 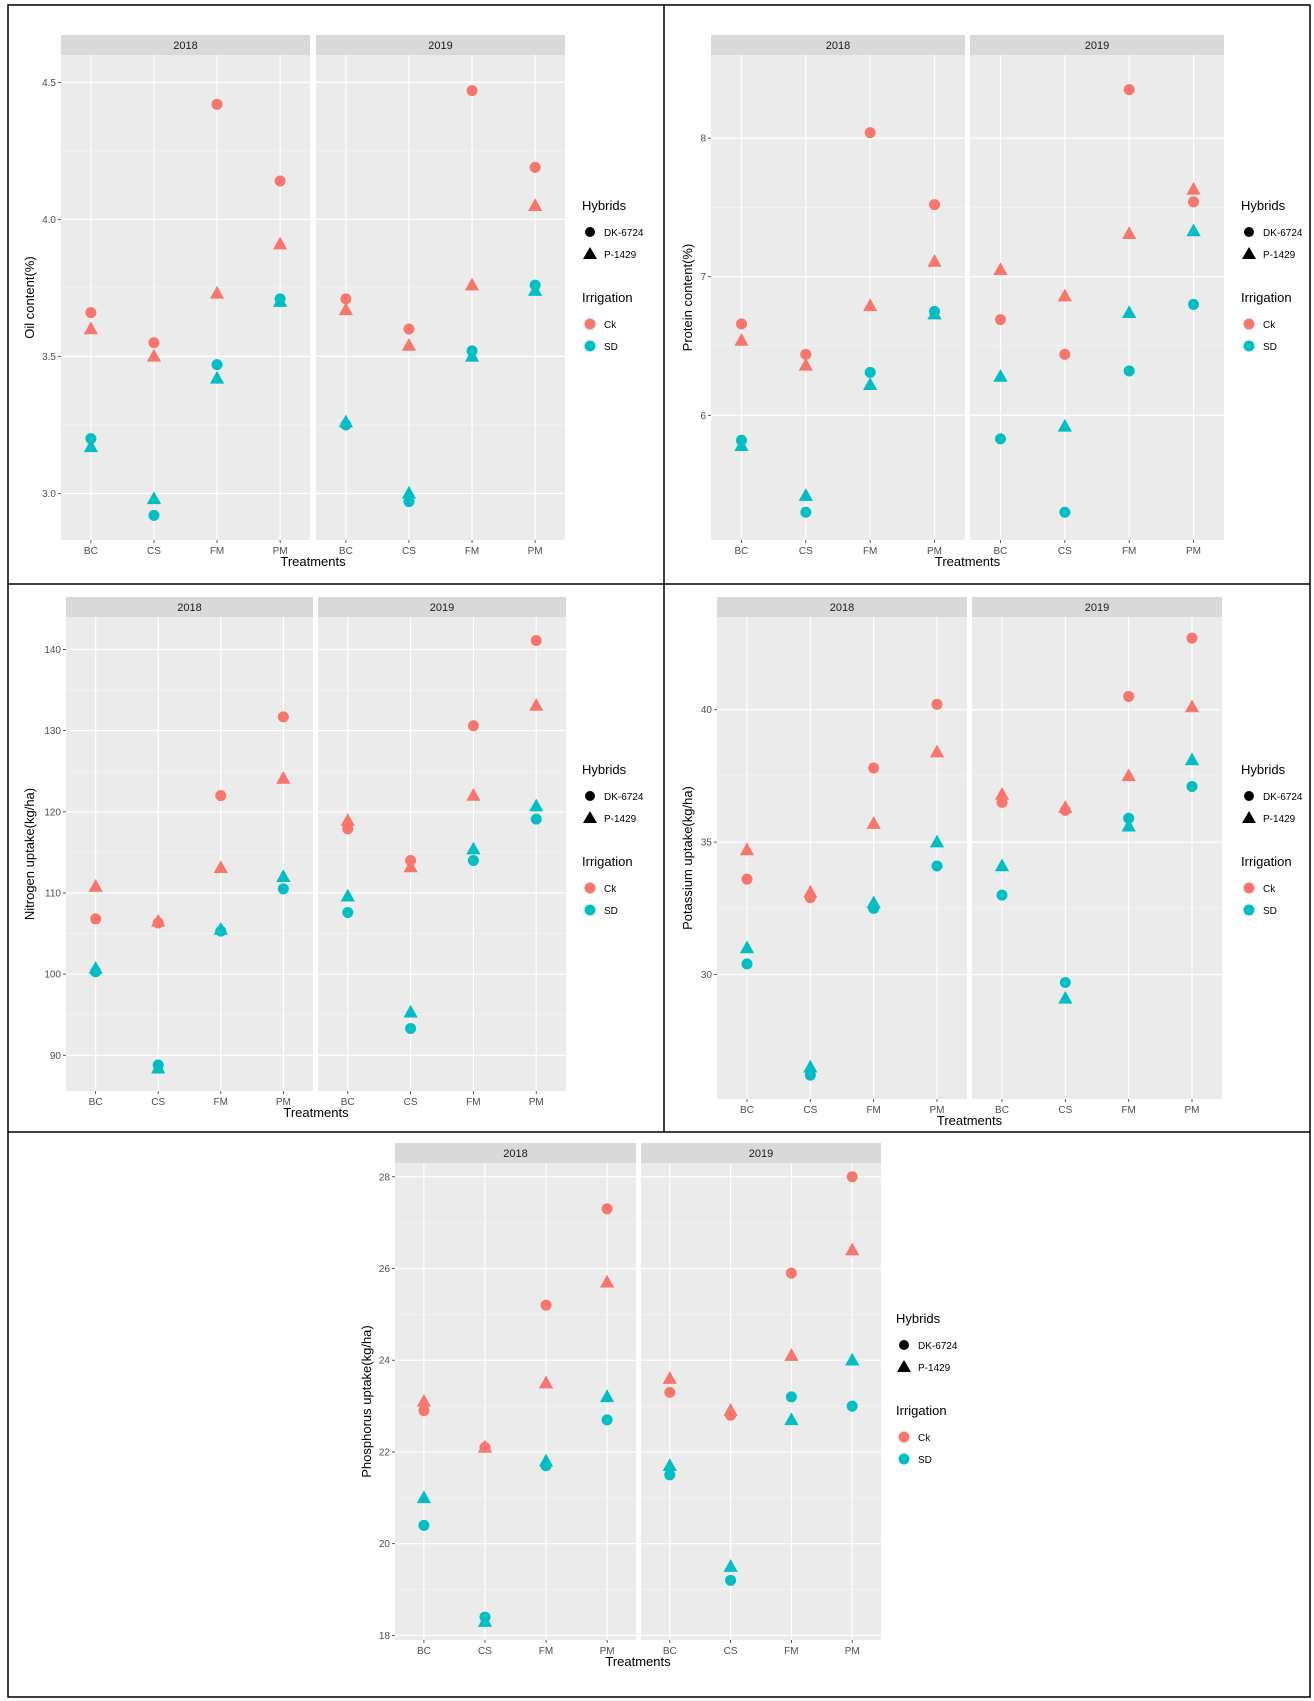 What do you see at coordinates (385, 1269) in the screenshot?
I see `y-tick-label: 26` at bounding box center [385, 1269].